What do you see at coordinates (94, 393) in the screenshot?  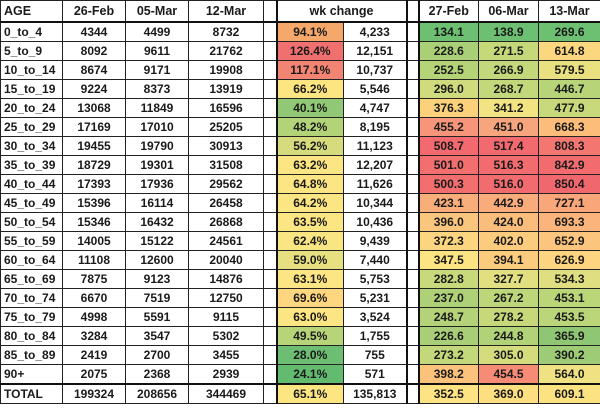 I see `cases-cell: 199324` at bounding box center [94, 393].